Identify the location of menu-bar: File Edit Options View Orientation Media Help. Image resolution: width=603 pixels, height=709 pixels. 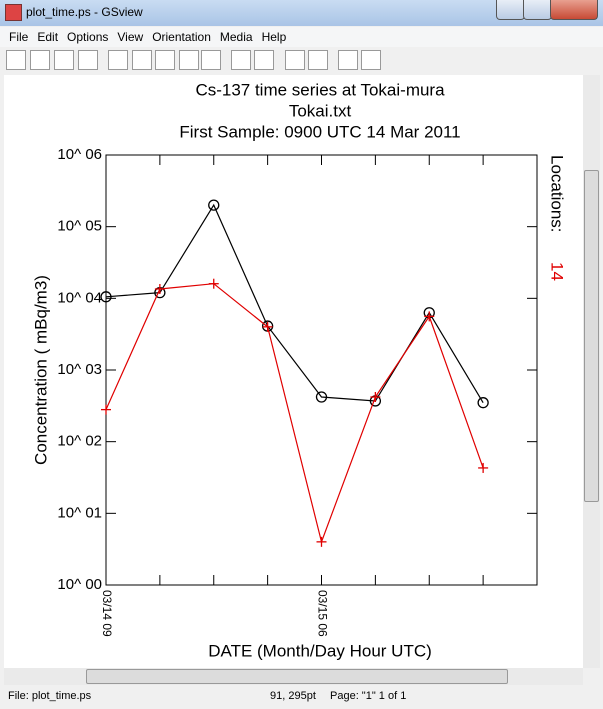
(301, 37).